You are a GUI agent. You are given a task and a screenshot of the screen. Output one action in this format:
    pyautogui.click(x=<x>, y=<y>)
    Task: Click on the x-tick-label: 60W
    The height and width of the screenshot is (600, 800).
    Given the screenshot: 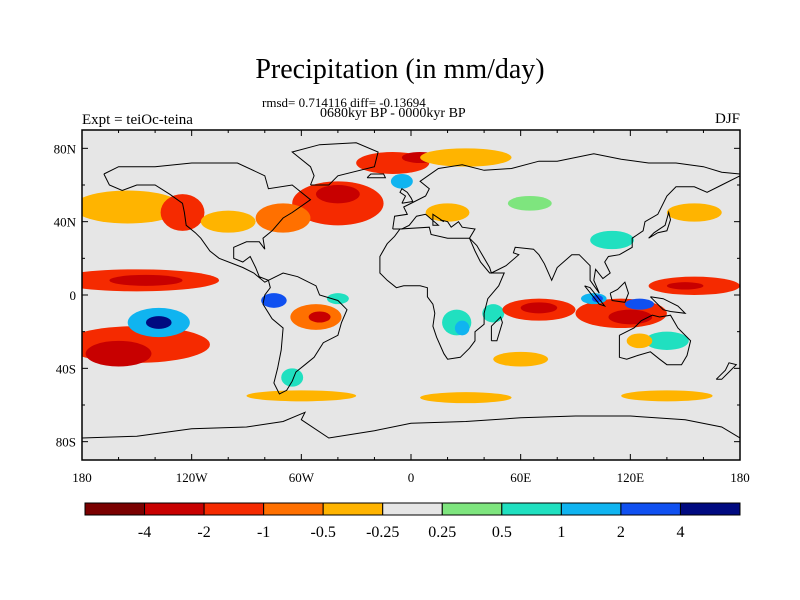 What is the action you would take?
    pyautogui.click(x=302, y=477)
    